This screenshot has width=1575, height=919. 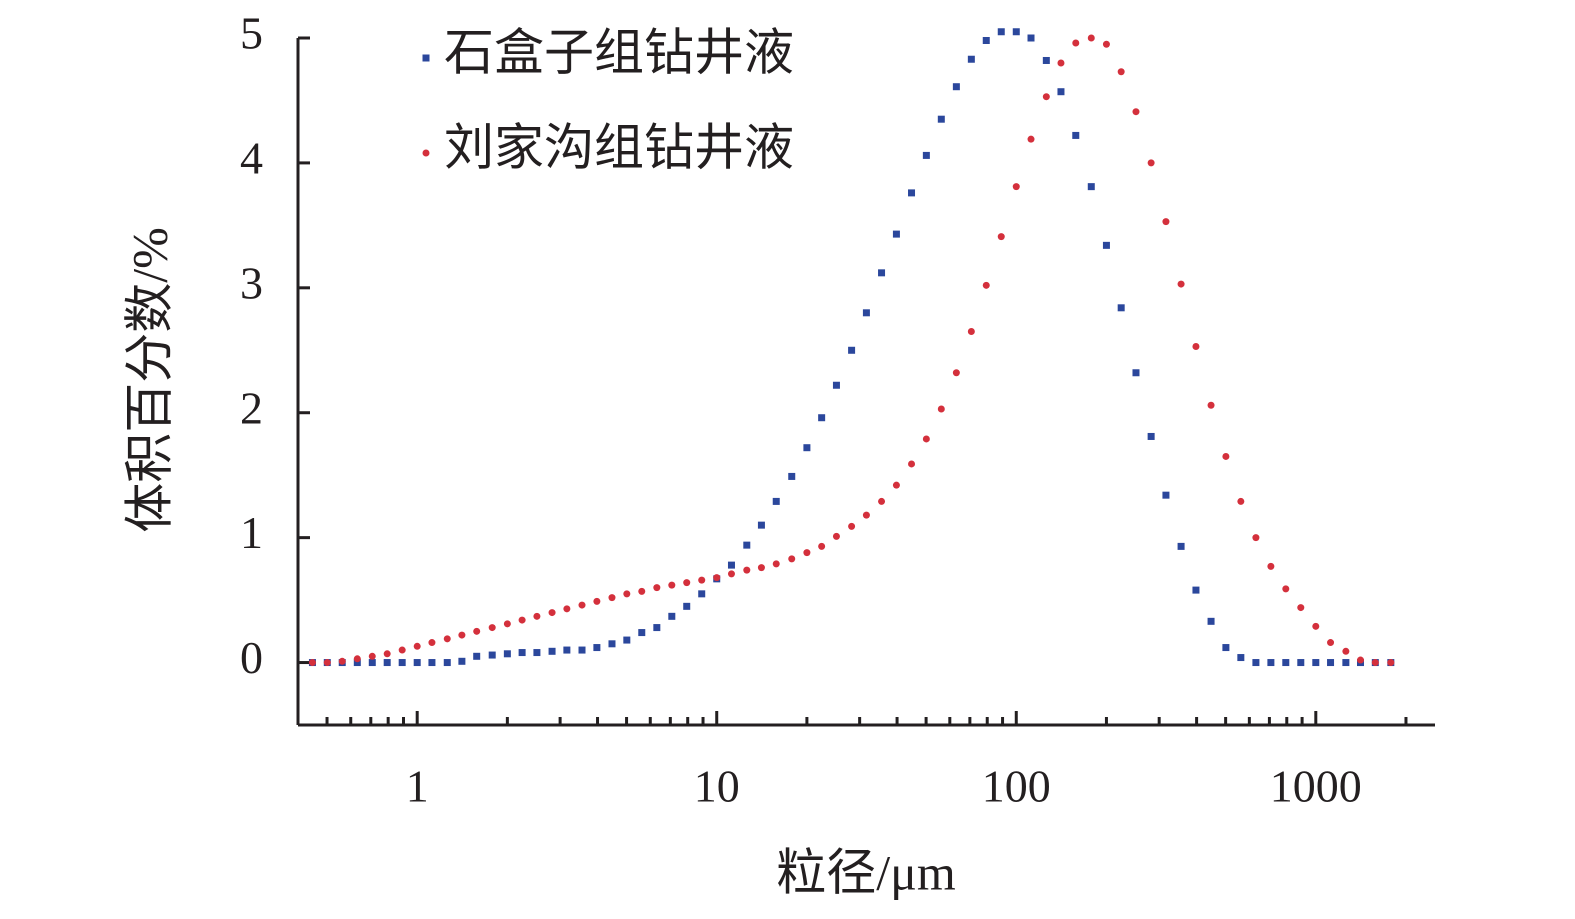 What do you see at coordinates (251, 407) in the screenshot?
I see `y-tick-label: 2` at bounding box center [251, 407].